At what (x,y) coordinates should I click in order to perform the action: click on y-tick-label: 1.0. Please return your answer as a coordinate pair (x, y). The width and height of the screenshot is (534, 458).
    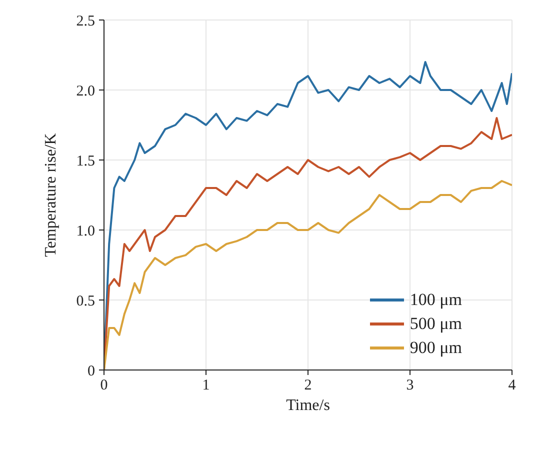
    Looking at the image, I should click on (85, 231).